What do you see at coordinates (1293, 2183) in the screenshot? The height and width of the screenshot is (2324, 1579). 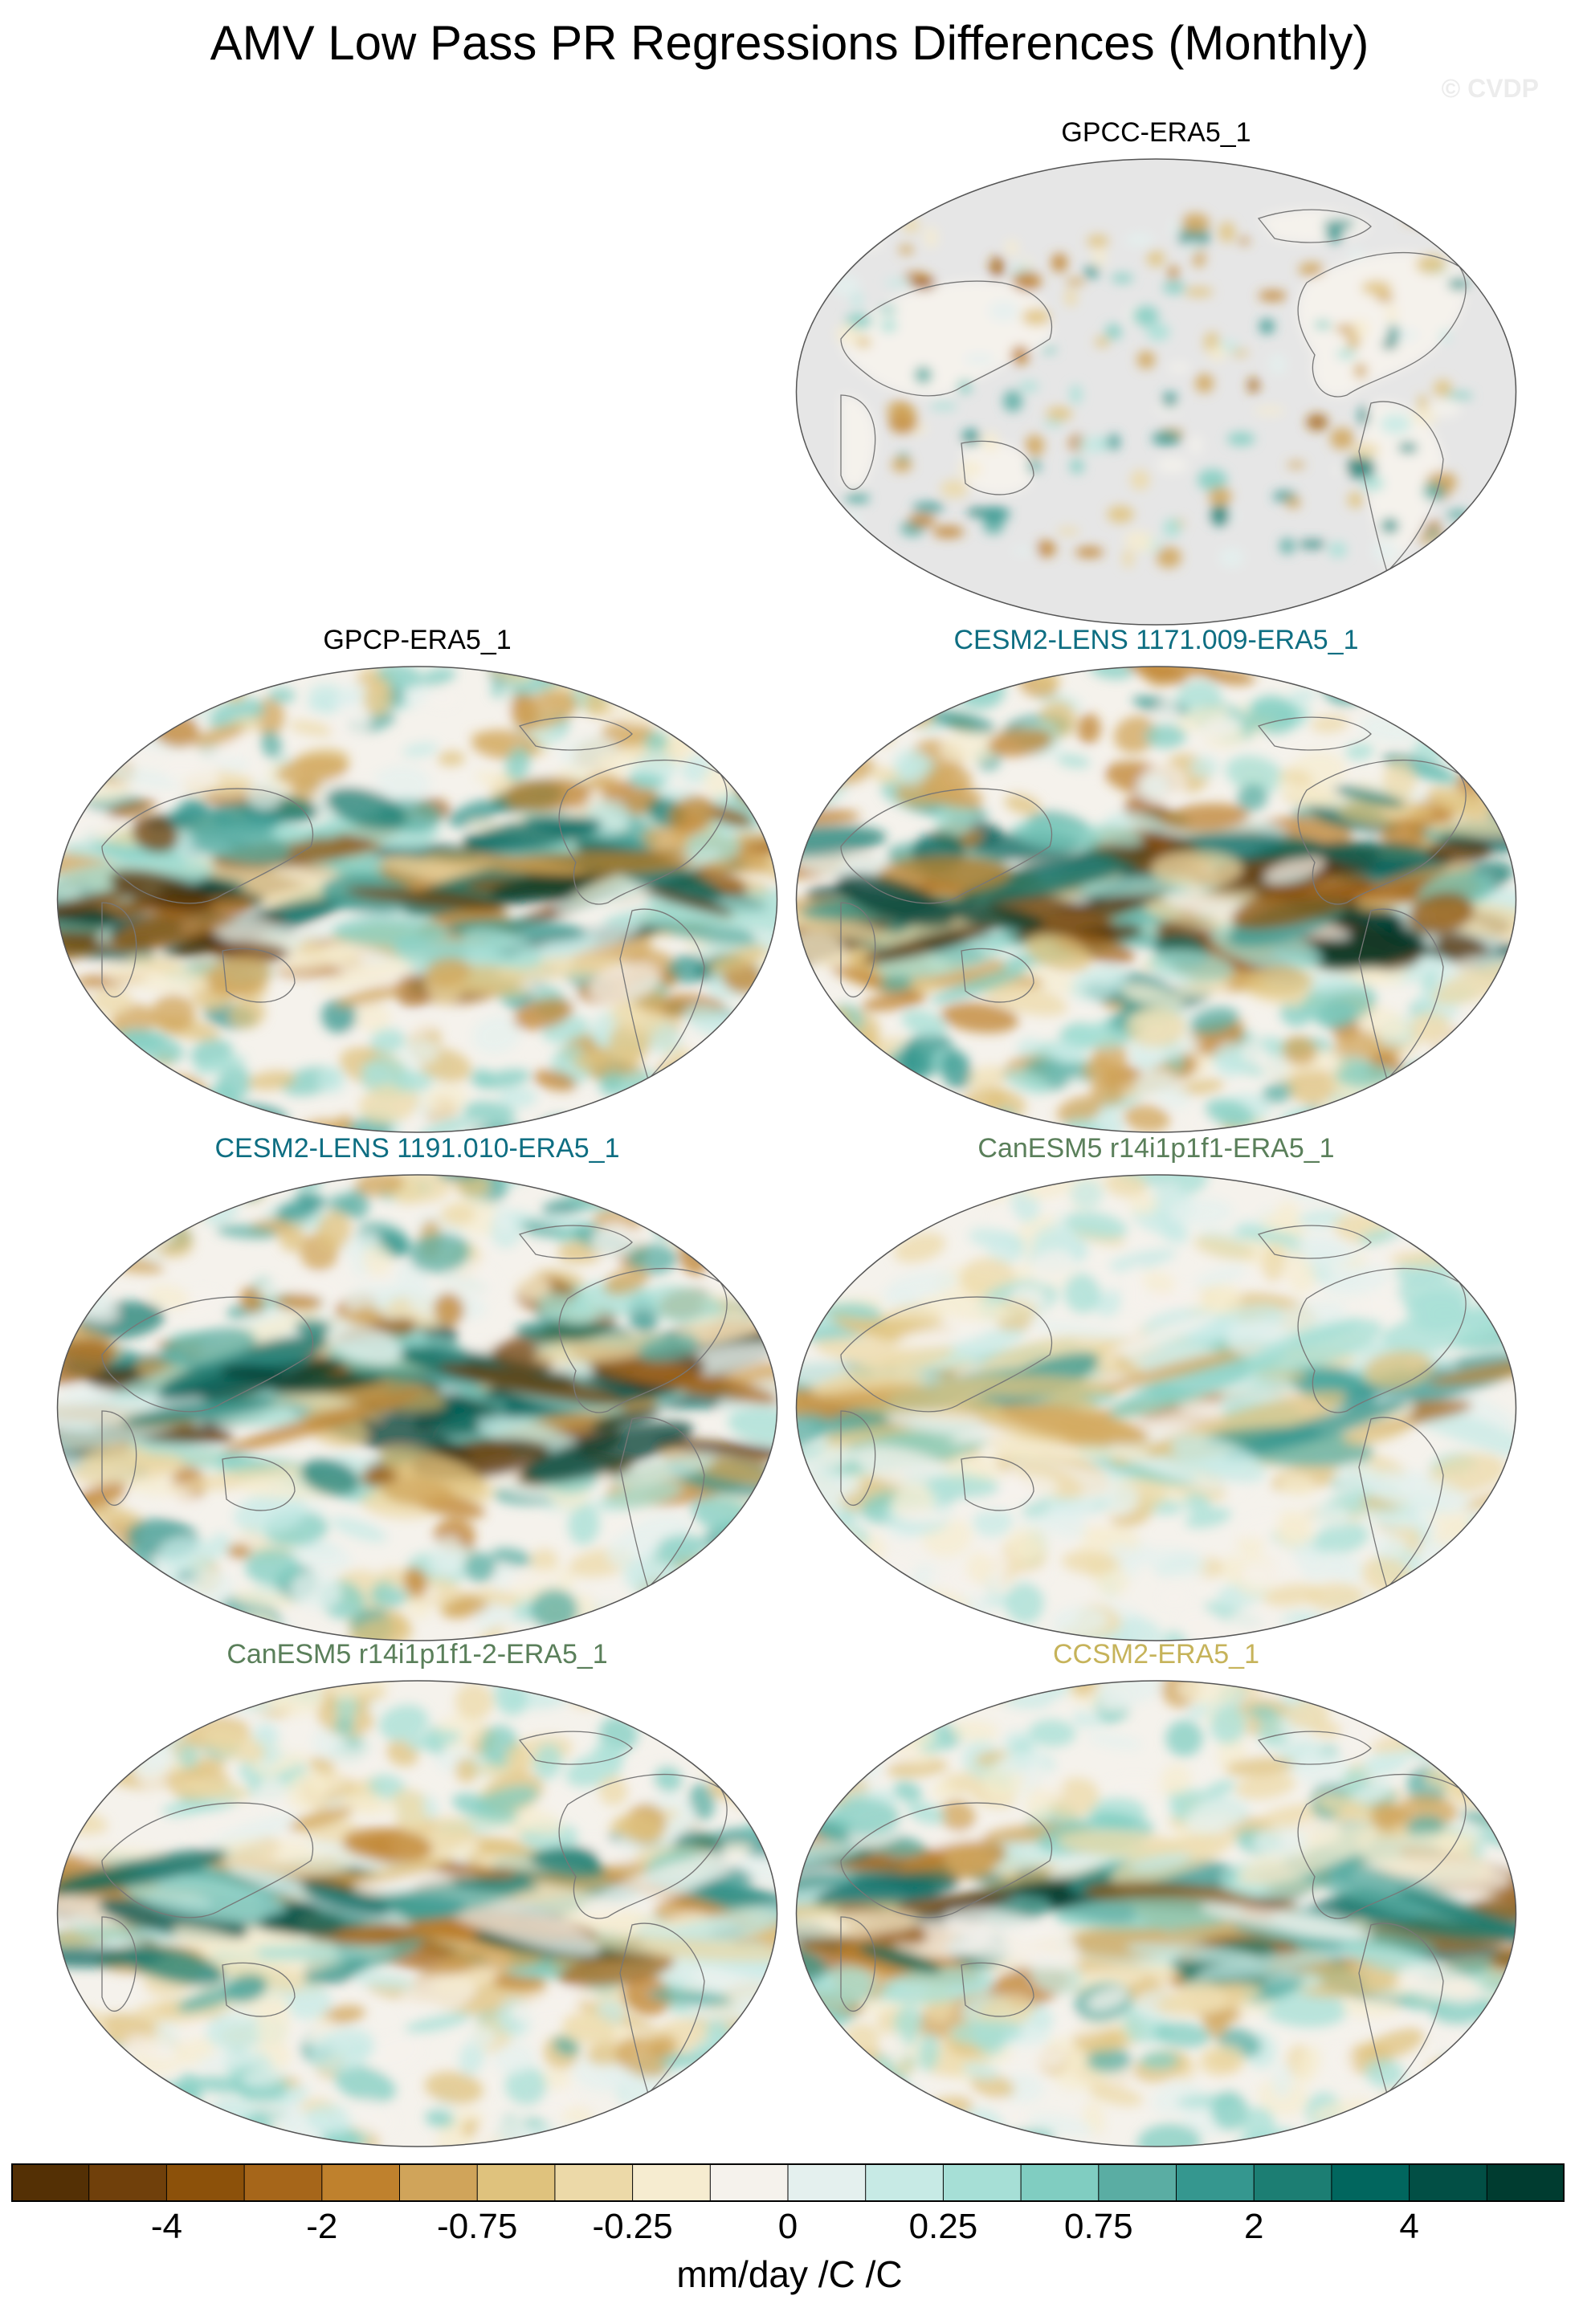 I see `colorbar-swatch` at bounding box center [1293, 2183].